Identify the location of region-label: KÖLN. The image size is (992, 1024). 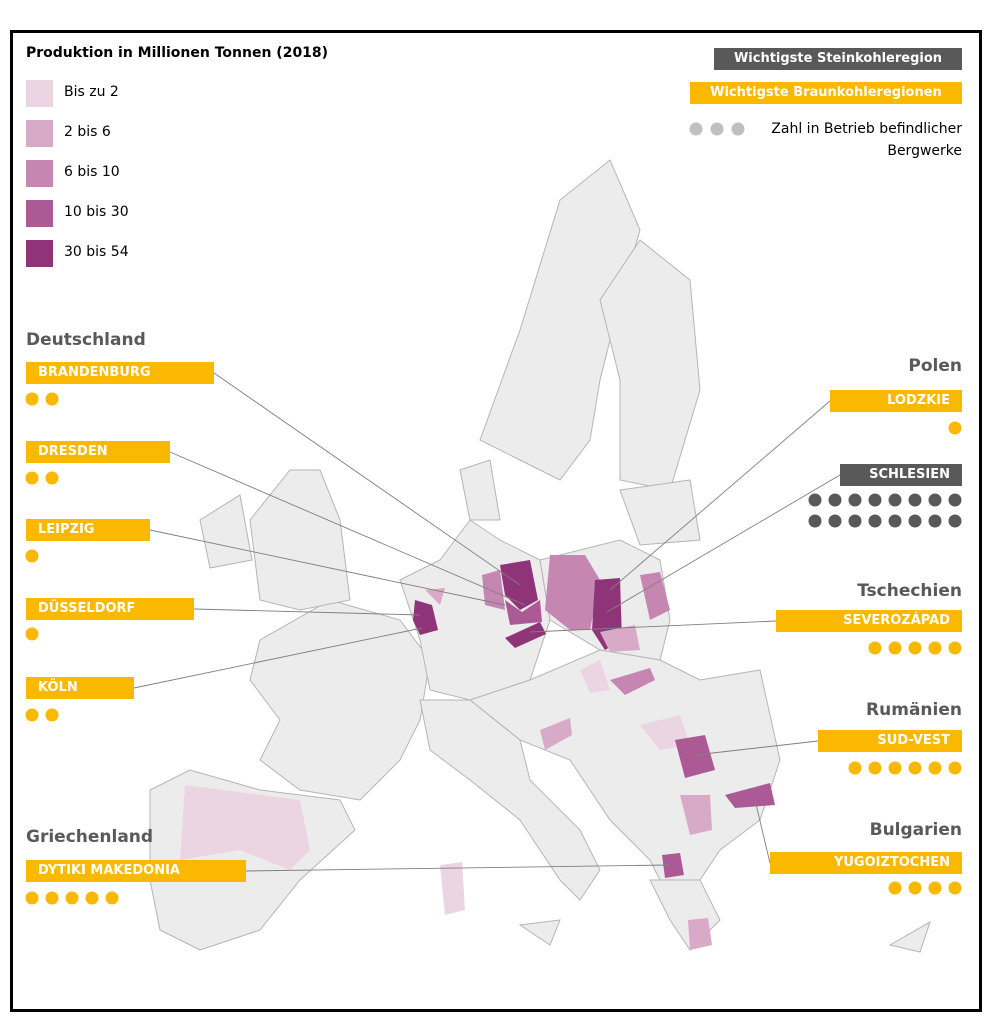
(80, 688).